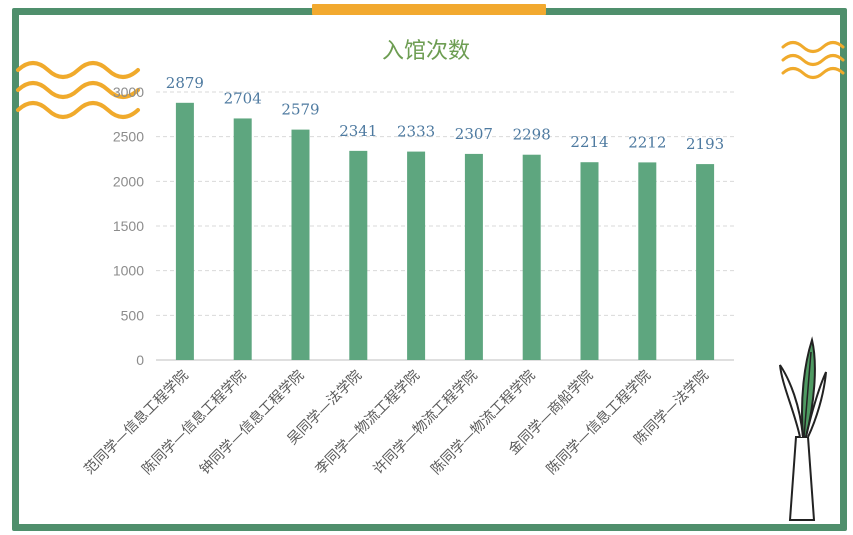 Image resolution: width=853 pixels, height=535 pixels. What do you see at coordinates (243, 98) in the screenshot?
I see `data-label: 2704` at bounding box center [243, 98].